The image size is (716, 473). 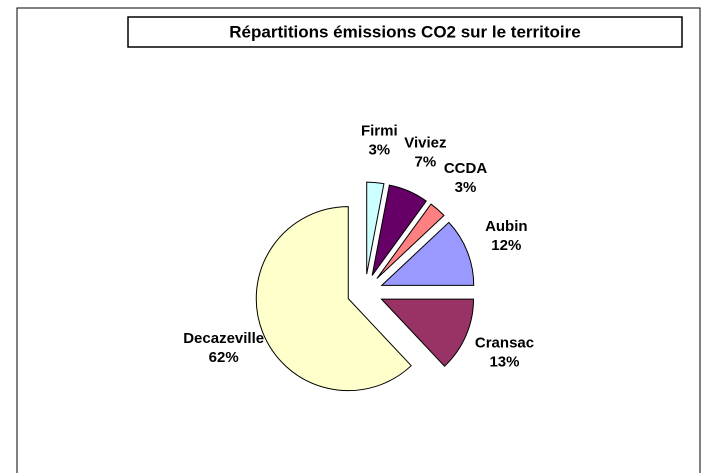 I want to click on slice-value-label: 7%, so click(x=426, y=161).